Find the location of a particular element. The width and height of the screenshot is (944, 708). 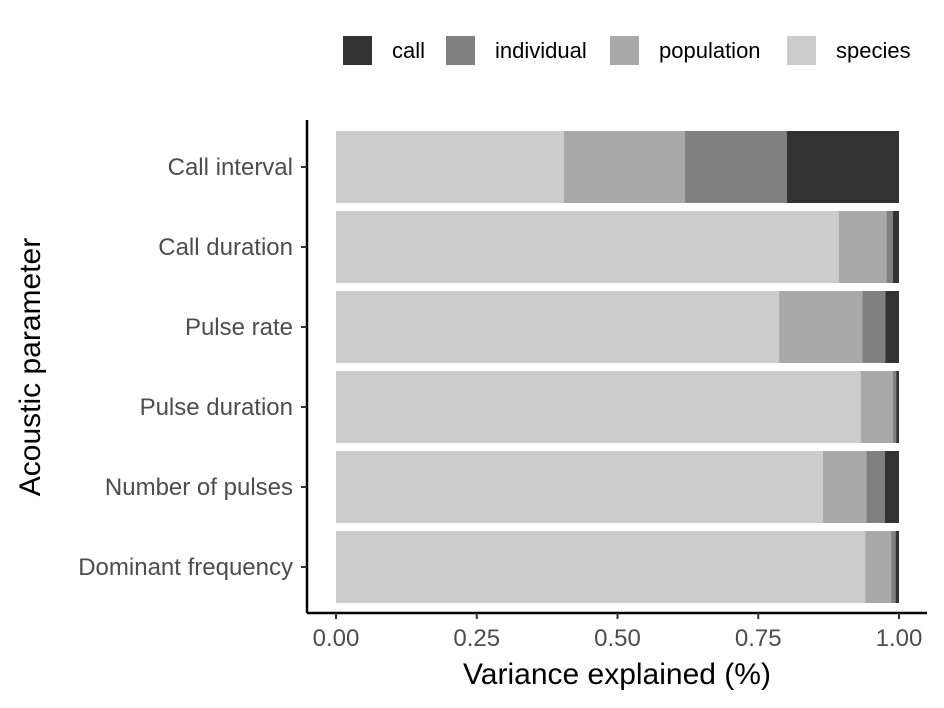

x-axis: 0.00 0.25 0.50 0.75 1.00 is located at coordinates (617, 631).